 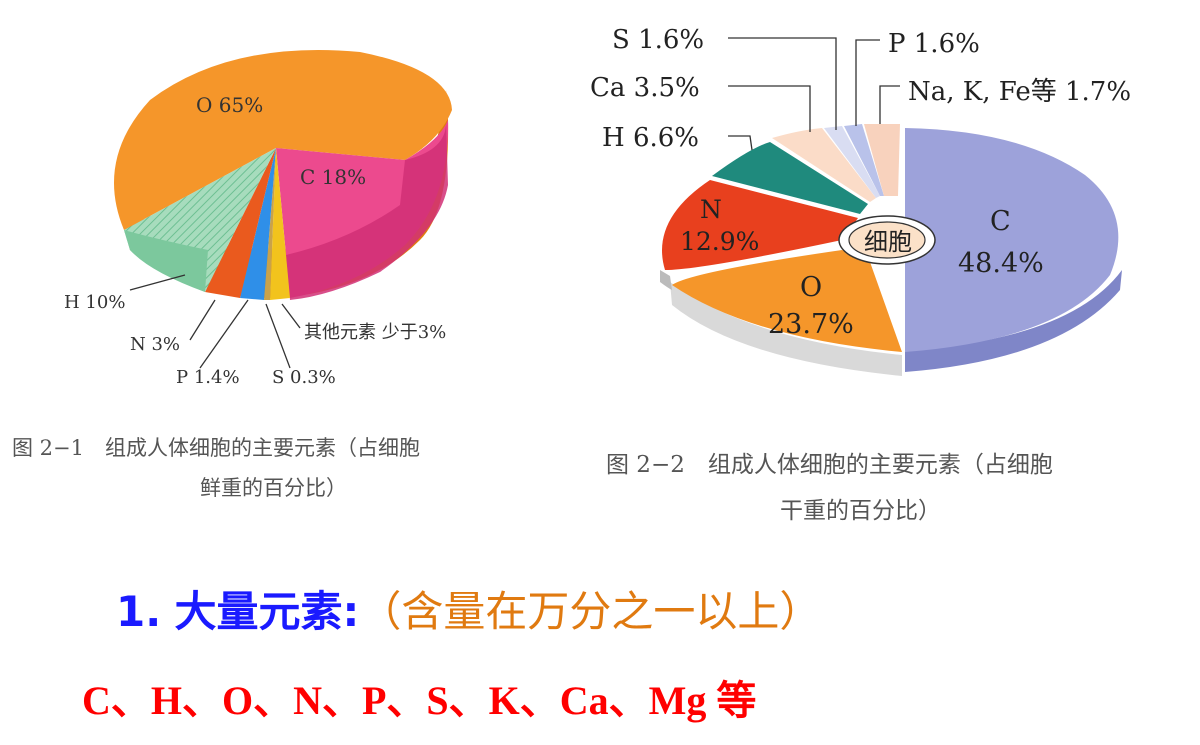 What do you see at coordinates (882, 160) in the screenshot?
I see `pie2-slice-nakfe` at bounding box center [882, 160].